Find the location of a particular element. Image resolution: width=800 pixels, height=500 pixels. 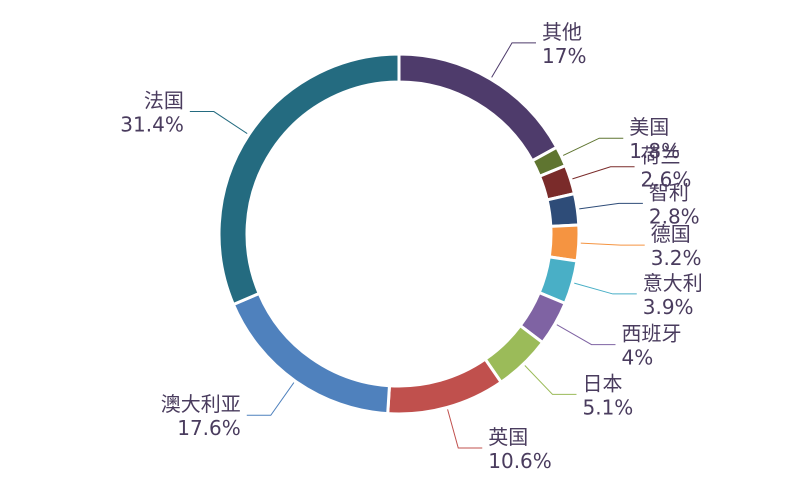

slice-label-2: 荷兰 is located at coordinates (661, 156).